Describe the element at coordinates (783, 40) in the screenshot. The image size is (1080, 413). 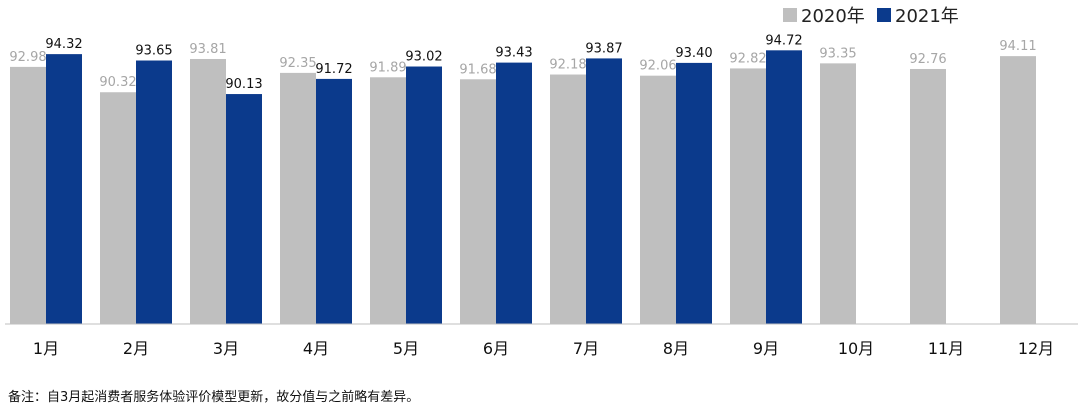
I see `data-label-2021年-9月: 94.72` at that location.